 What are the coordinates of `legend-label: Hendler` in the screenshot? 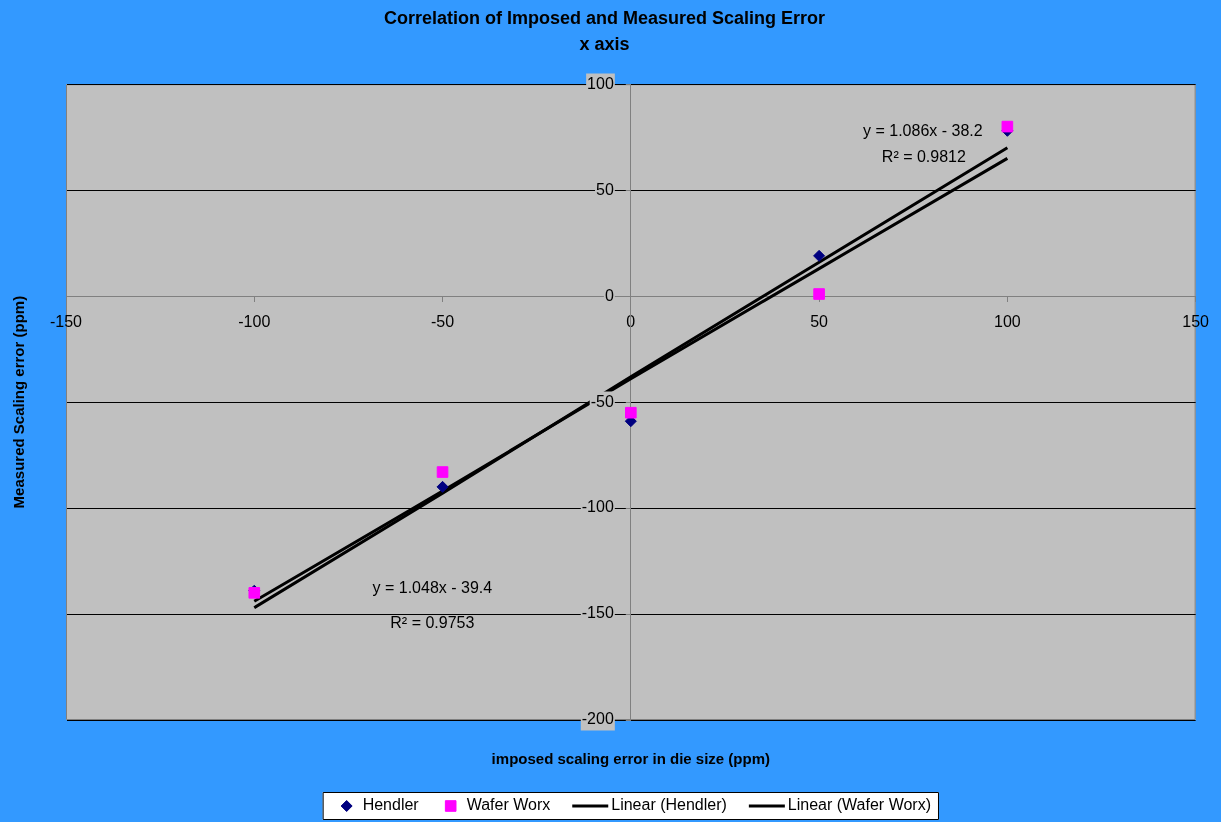 It's located at (391, 805).